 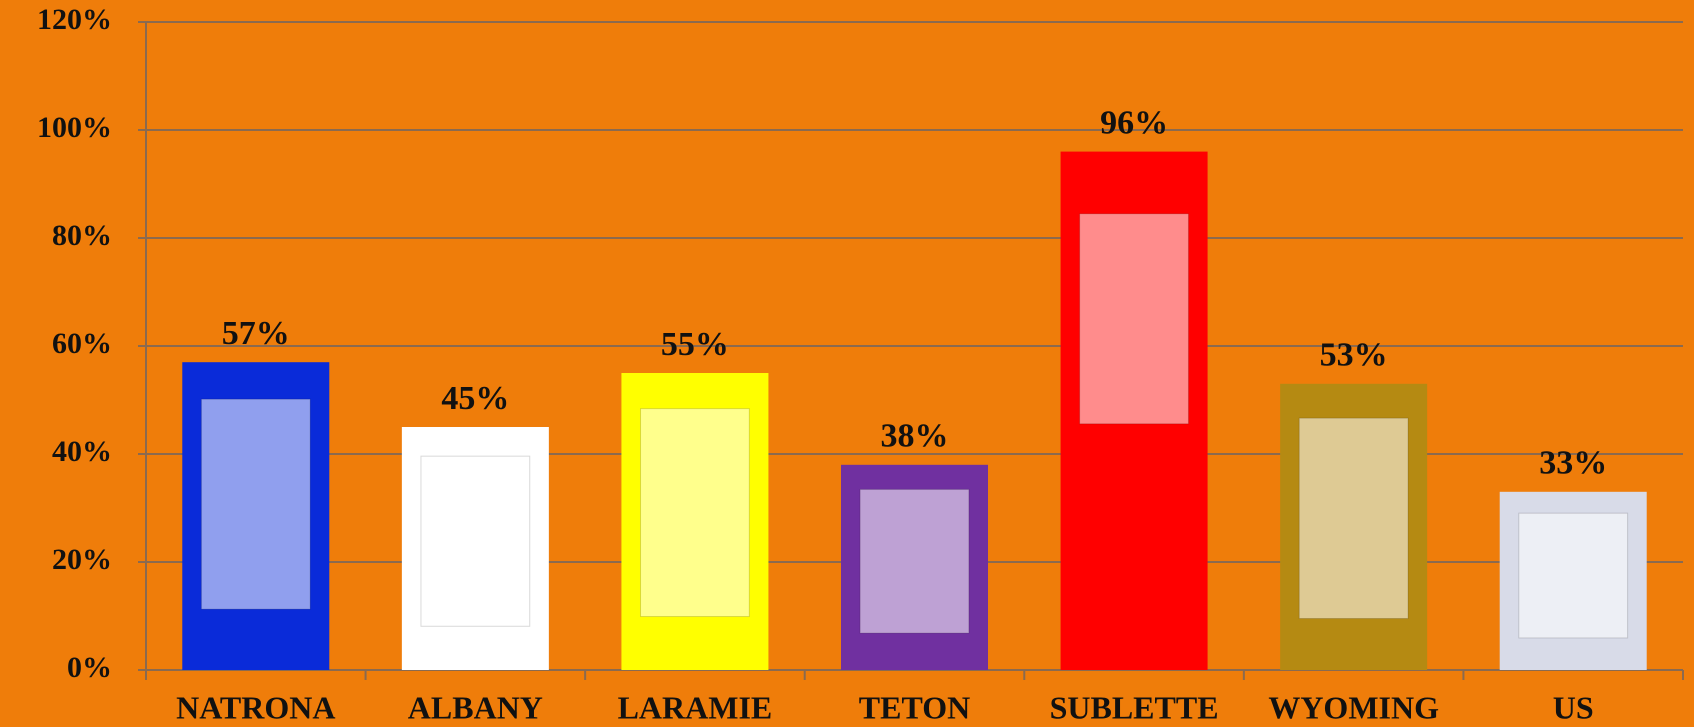 What do you see at coordinates (914, 707) in the screenshot?
I see `x-tick-label: TETON` at bounding box center [914, 707].